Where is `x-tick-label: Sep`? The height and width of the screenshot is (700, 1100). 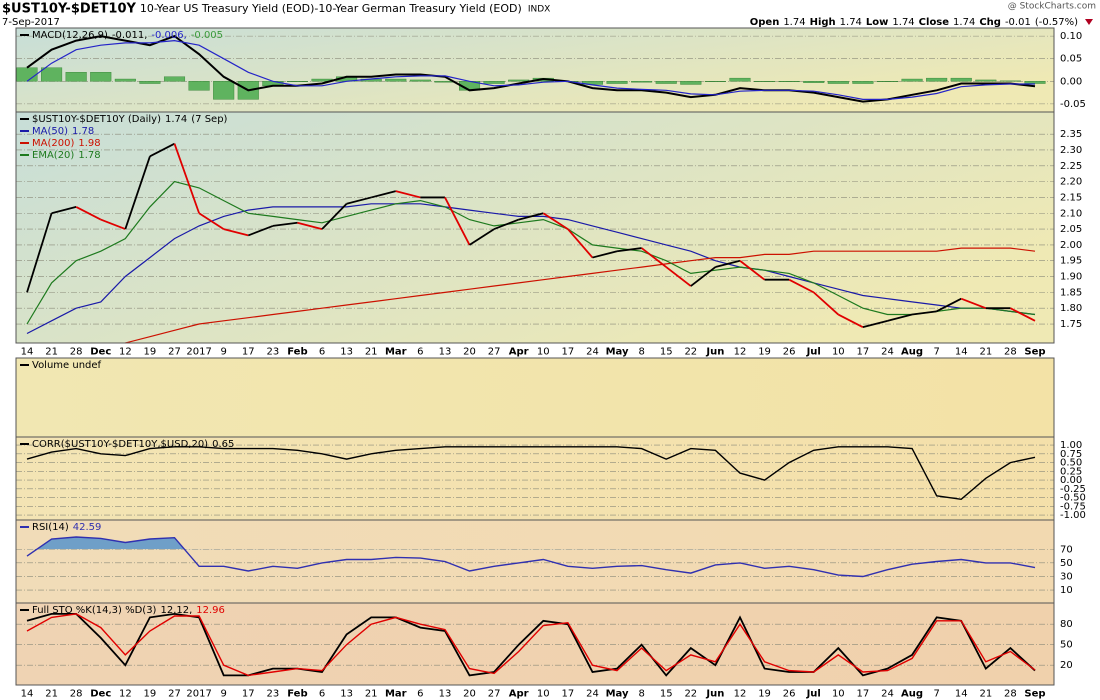
x-tick-label: Sep is located at coordinates (1034, 352).